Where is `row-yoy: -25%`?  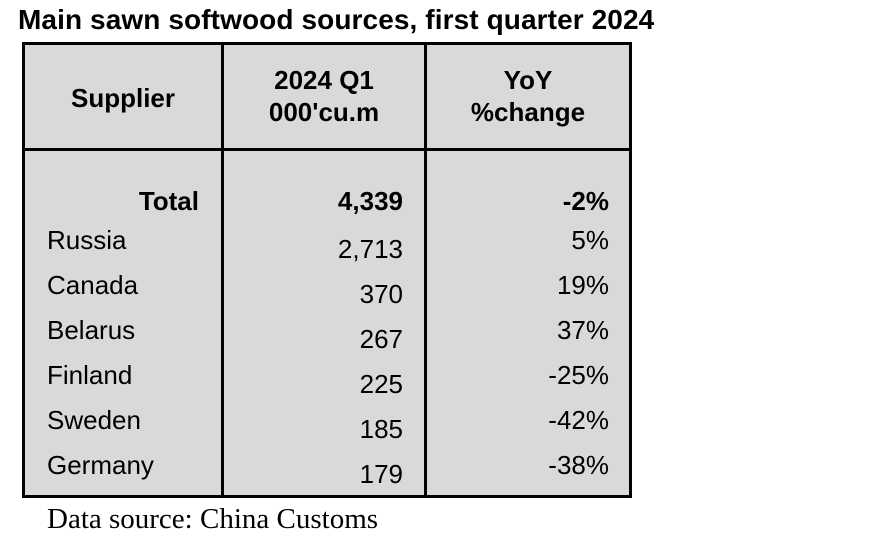
row-yoy: -25% is located at coordinates (578, 375).